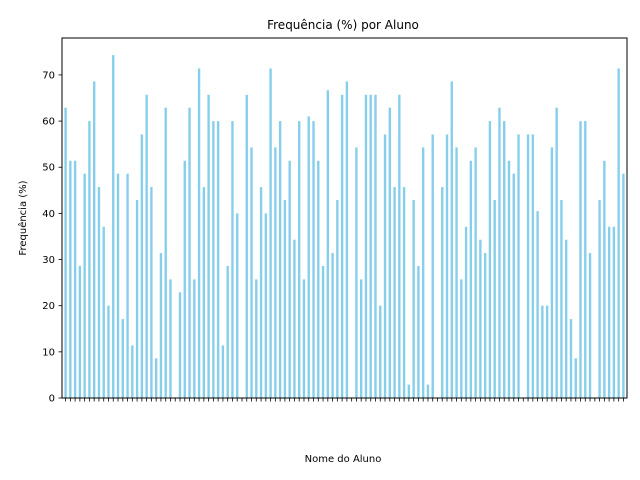  I want to click on y-tick-label-0: 0, so click(52, 399).